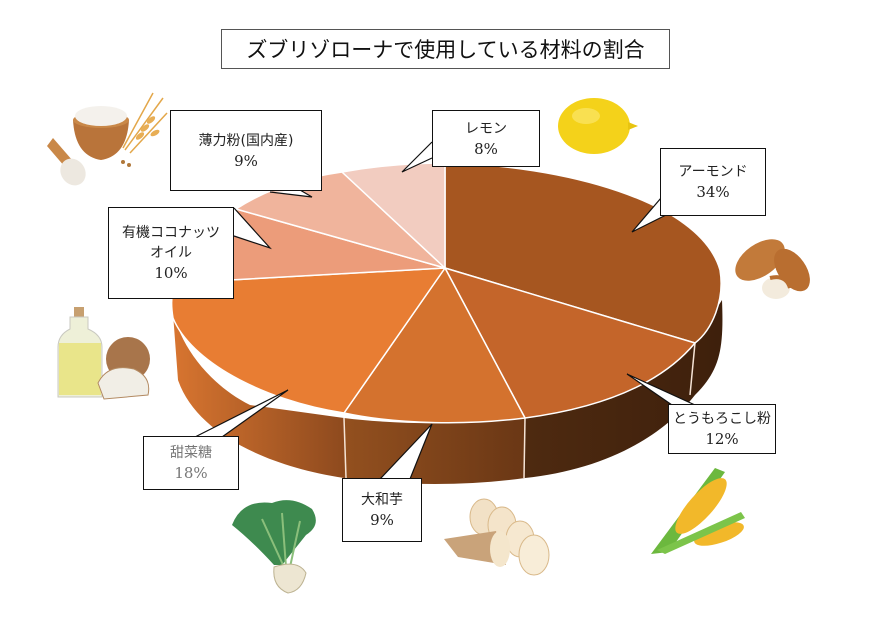 The width and height of the screenshot is (879, 638). I want to click on callout-label: 有機ココナッツ, so click(171, 233).